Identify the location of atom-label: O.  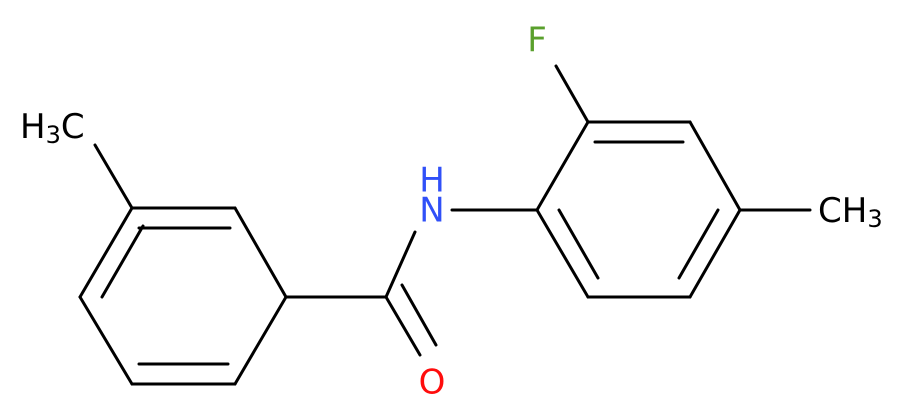
(432, 383).